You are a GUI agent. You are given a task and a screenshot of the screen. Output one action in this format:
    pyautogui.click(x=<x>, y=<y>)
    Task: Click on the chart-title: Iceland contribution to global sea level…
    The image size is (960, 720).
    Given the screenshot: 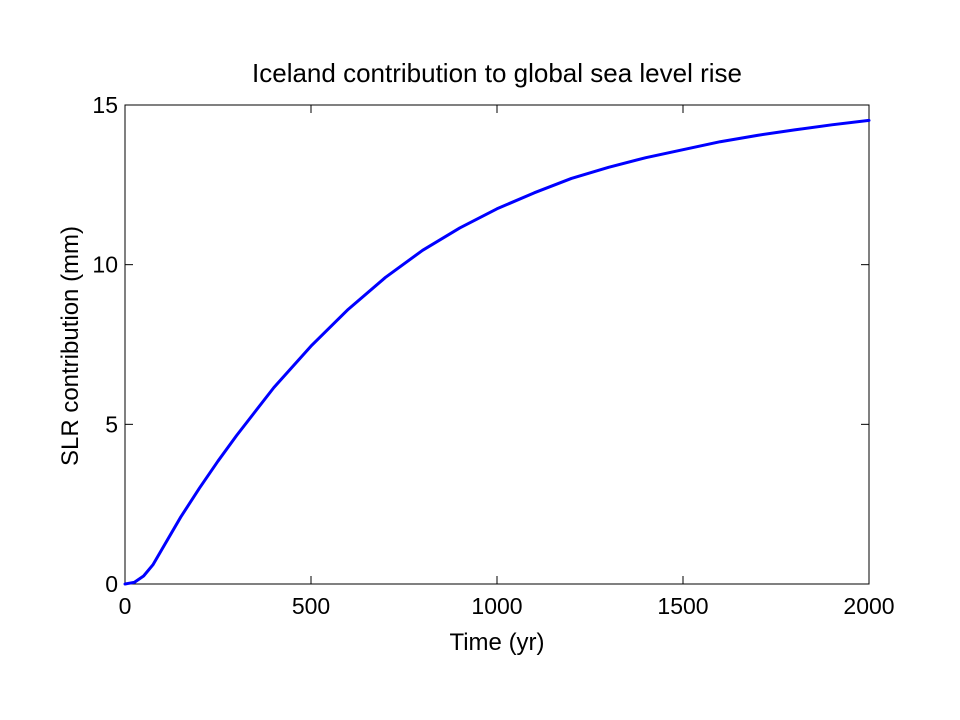 What is the action you would take?
    pyautogui.click(x=497, y=73)
    